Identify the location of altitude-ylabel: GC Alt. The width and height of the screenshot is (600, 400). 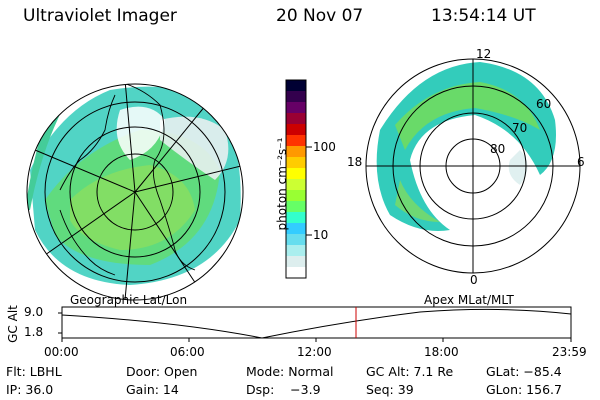
(13, 324).